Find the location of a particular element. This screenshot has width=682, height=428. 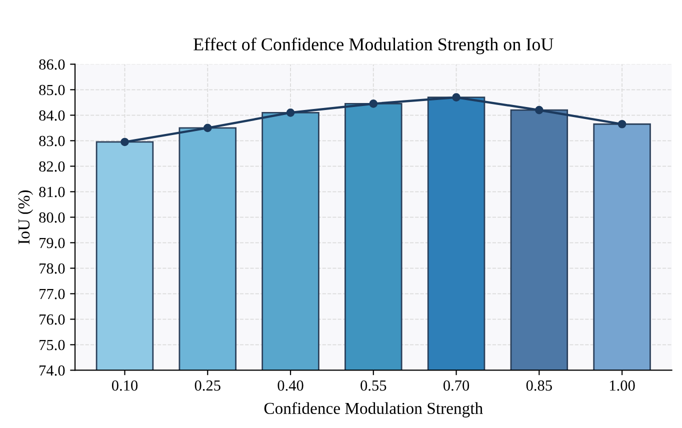

x-tick-label: 0.40 is located at coordinates (291, 385).